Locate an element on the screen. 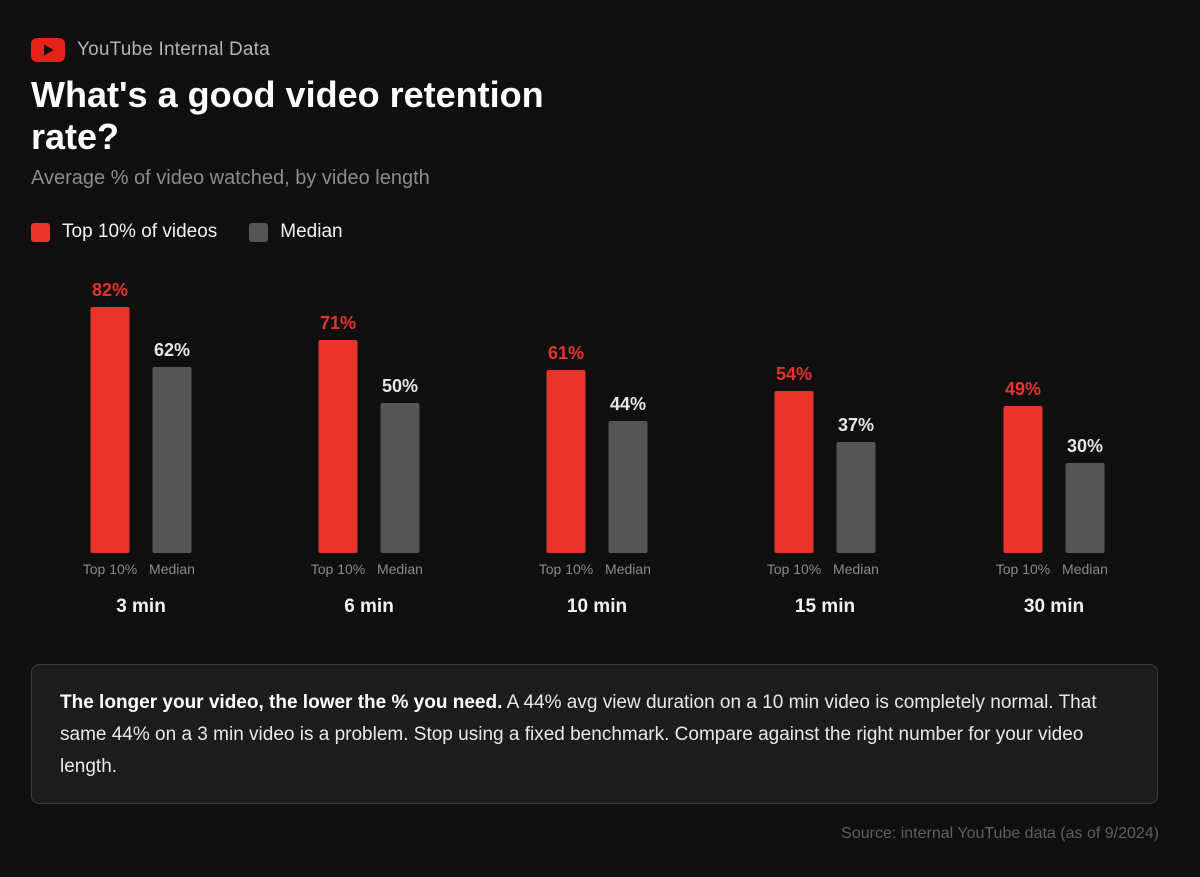 The width and height of the screenshot is (1200, 877). legend: Top 10% of videos Median is located at coordinates (187, 232).